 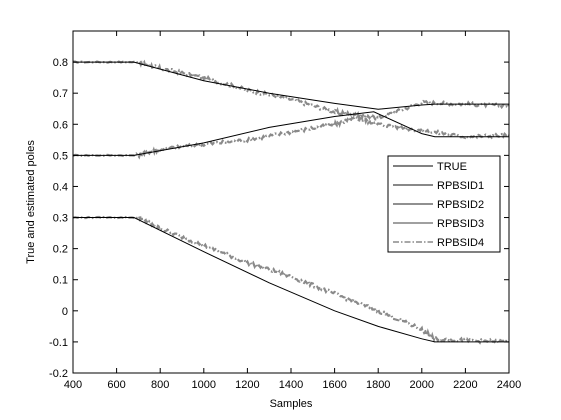 I want to click on y-axis-label: True and estimated poles, so click(x=31, y=202).